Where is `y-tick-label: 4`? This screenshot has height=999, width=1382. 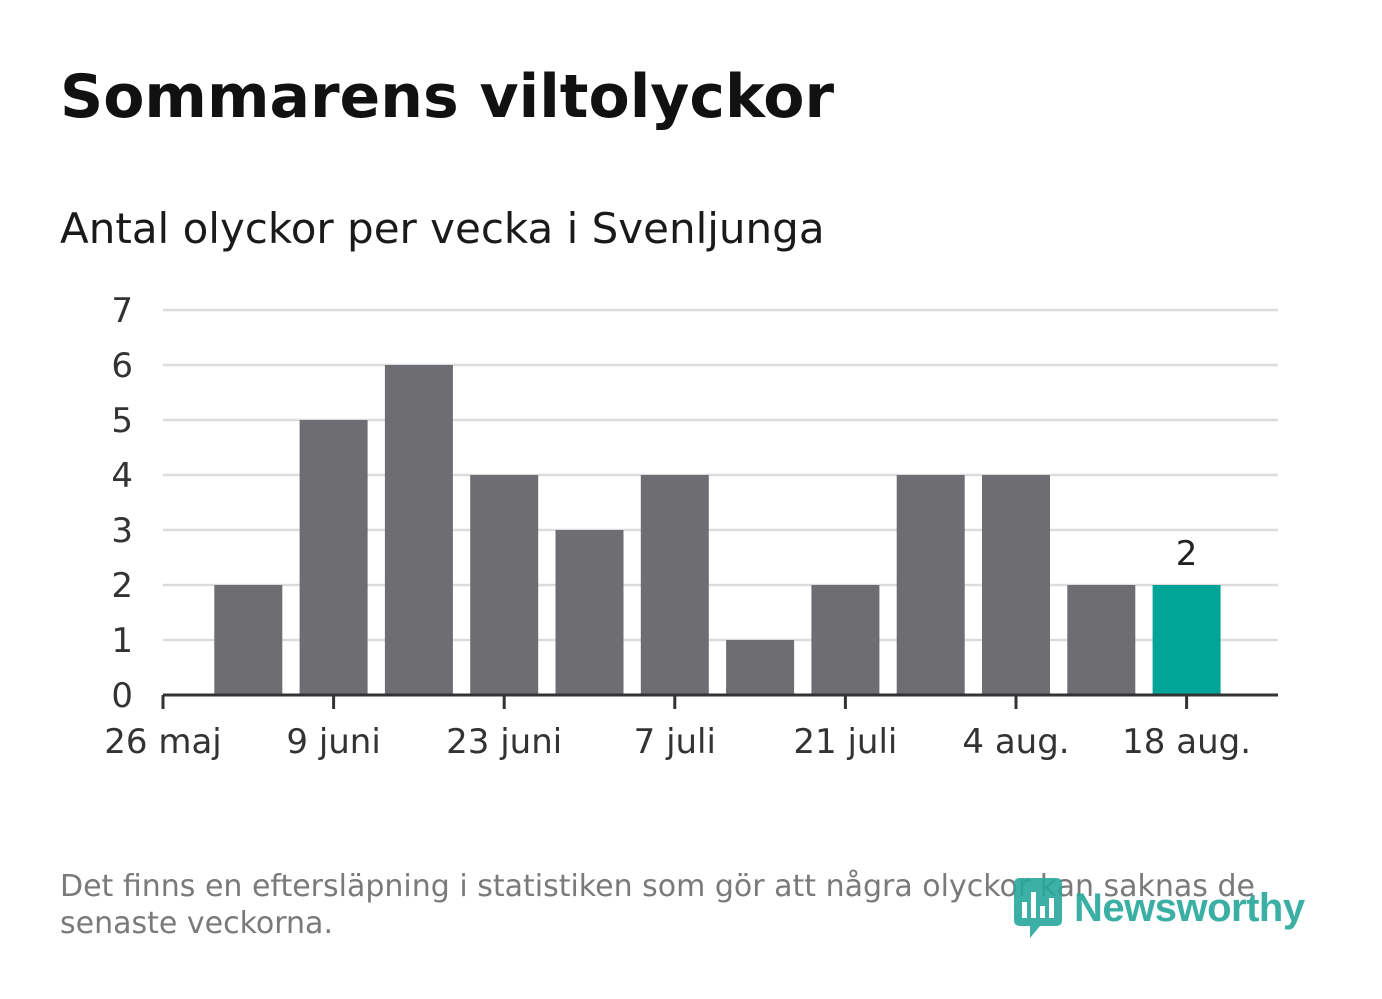
y-tick-label: 4 is located at coordinates (122, 476).